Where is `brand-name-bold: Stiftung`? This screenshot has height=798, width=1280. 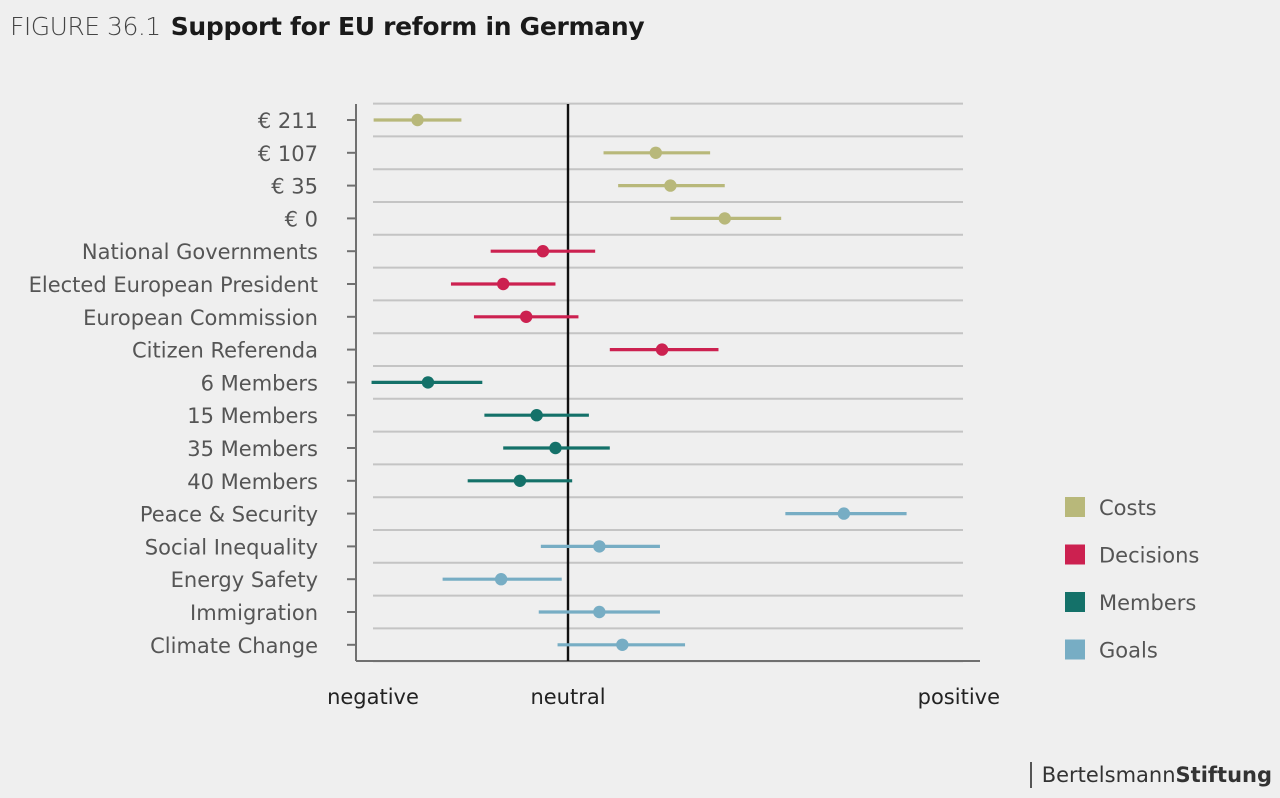
brand-name-bold: Stiftung is located at coordinates (1223, 775).